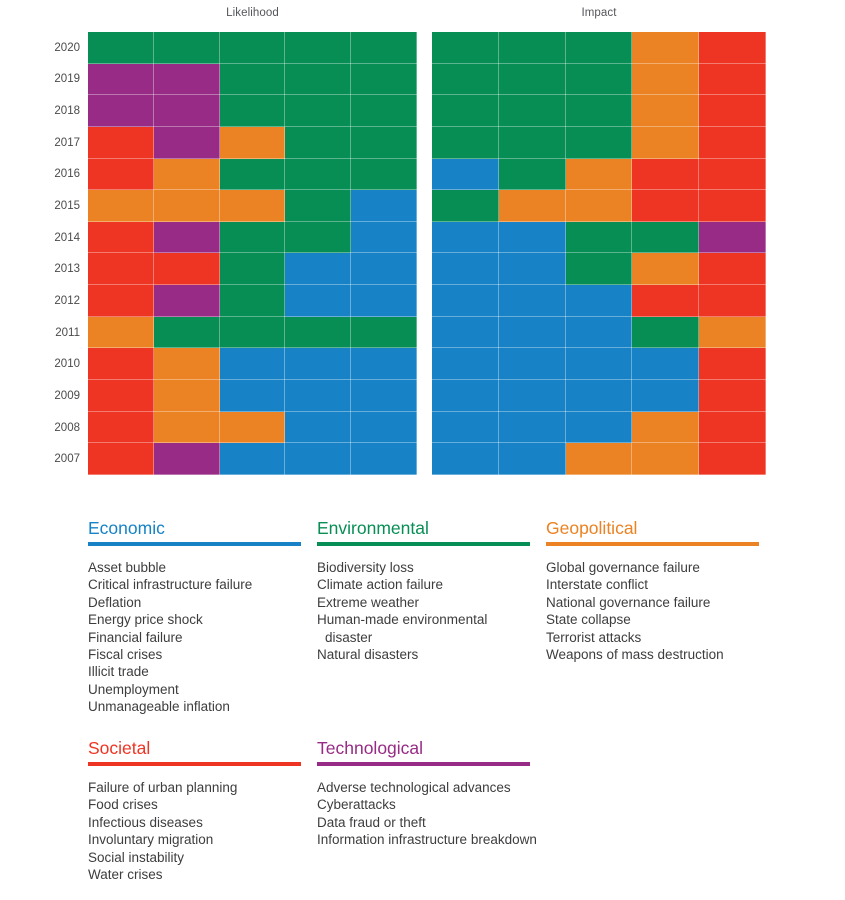  Describe the element at coordinates (732, 269) in the screenshot. I see `heatmap-cell-impact-2013-rank5-societal` at that location.